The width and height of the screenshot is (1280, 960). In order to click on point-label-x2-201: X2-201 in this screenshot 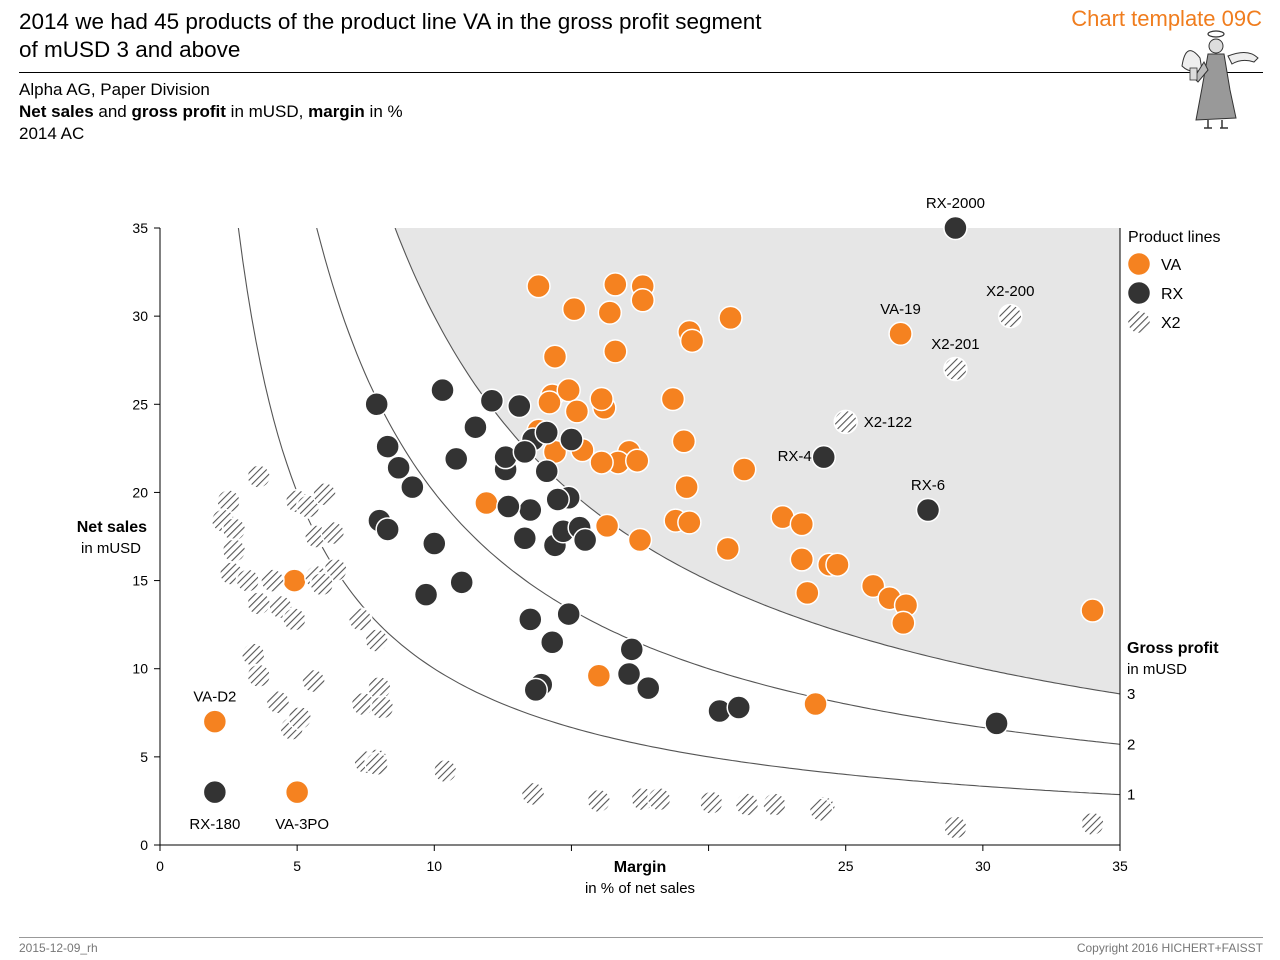, I will do `click(955, 344)`.